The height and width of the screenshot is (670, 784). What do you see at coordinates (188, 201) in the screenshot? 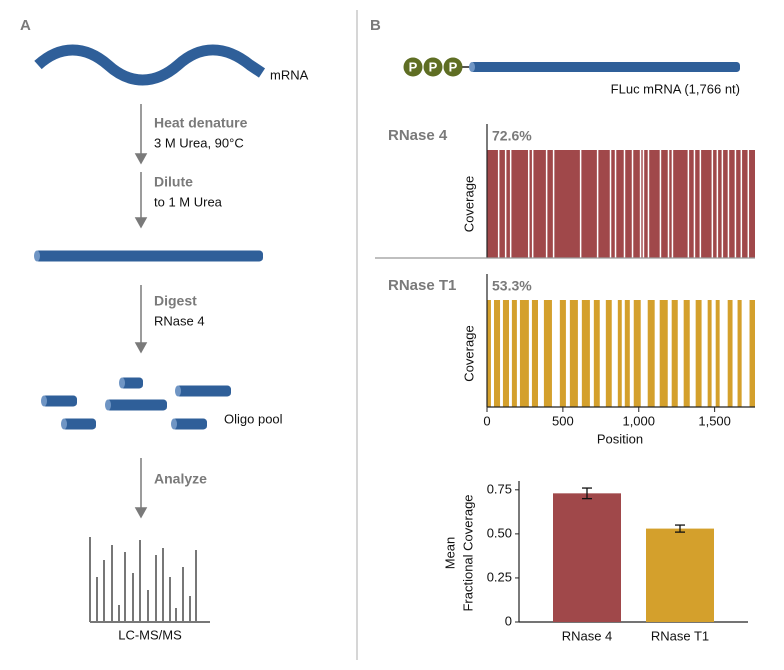
I see `step-detail: to 1 M Urea` at bounding box center [188, 201].